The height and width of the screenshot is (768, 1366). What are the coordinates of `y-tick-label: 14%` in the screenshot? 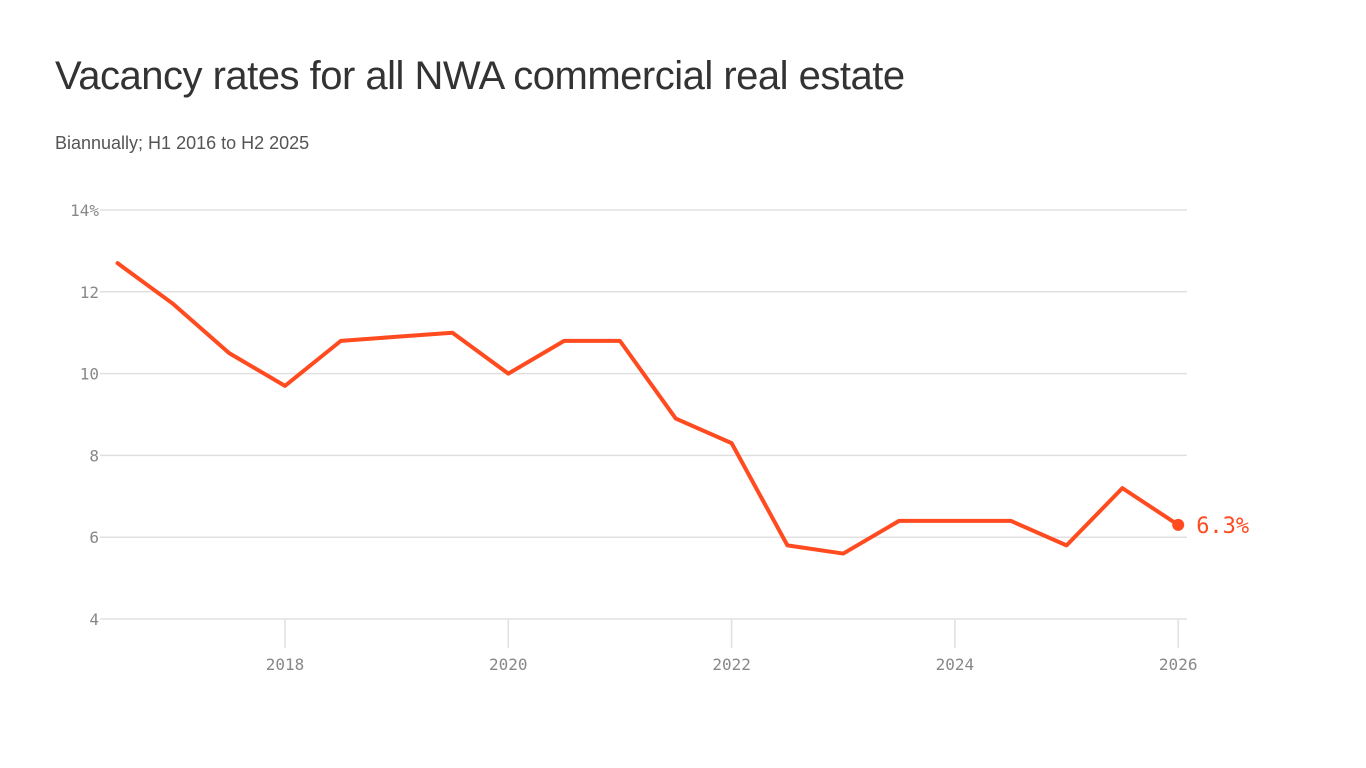 It's located at (84, 210).